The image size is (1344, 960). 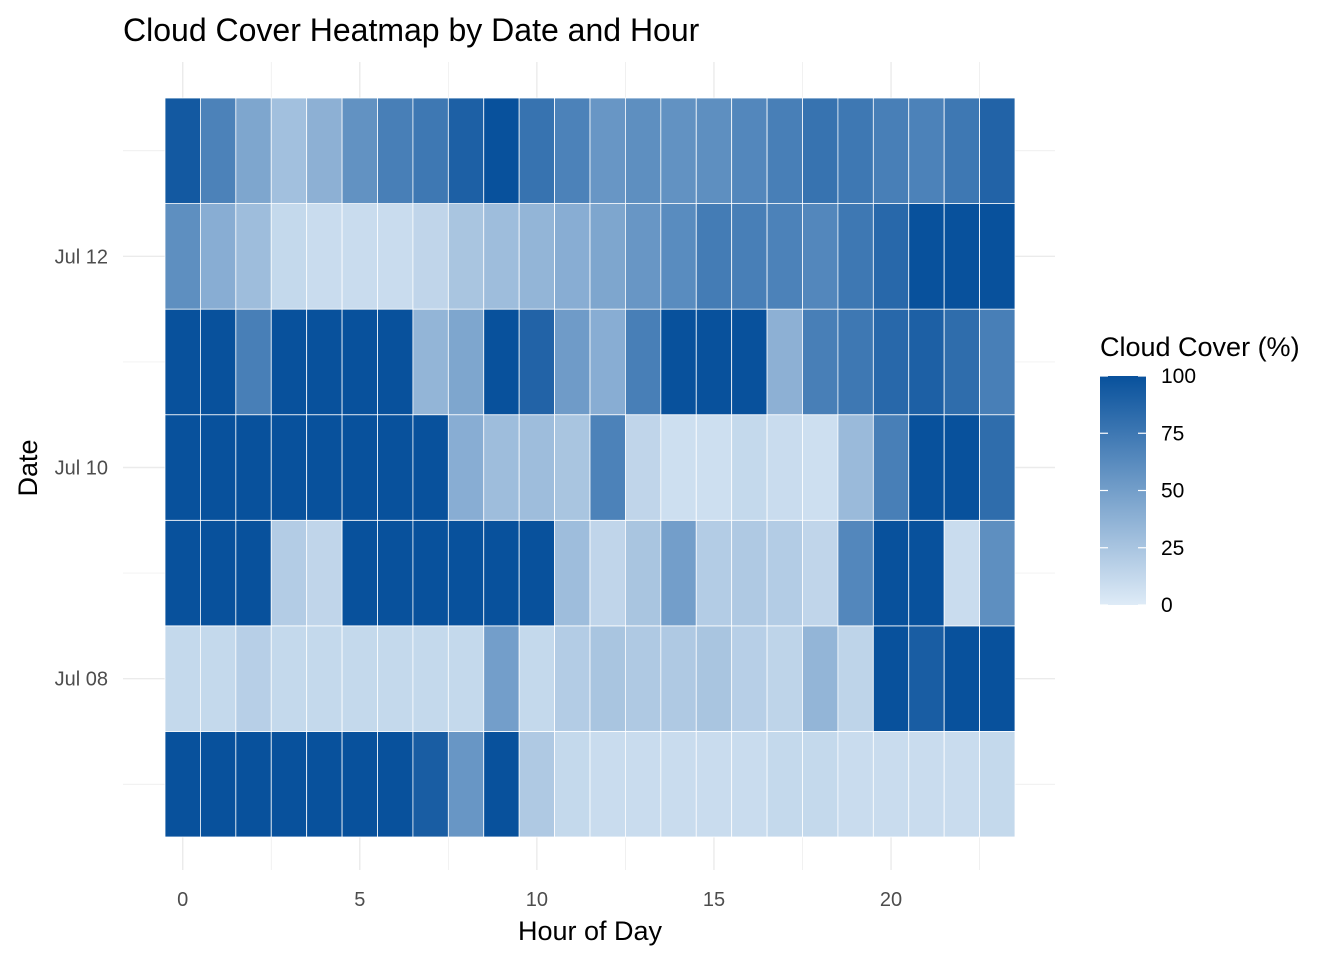 What do you see at coordinates (1200, 347) in the screenshot?
I see `legend-title: Cloud Cover (%)` at bounding box center [1200, 347].